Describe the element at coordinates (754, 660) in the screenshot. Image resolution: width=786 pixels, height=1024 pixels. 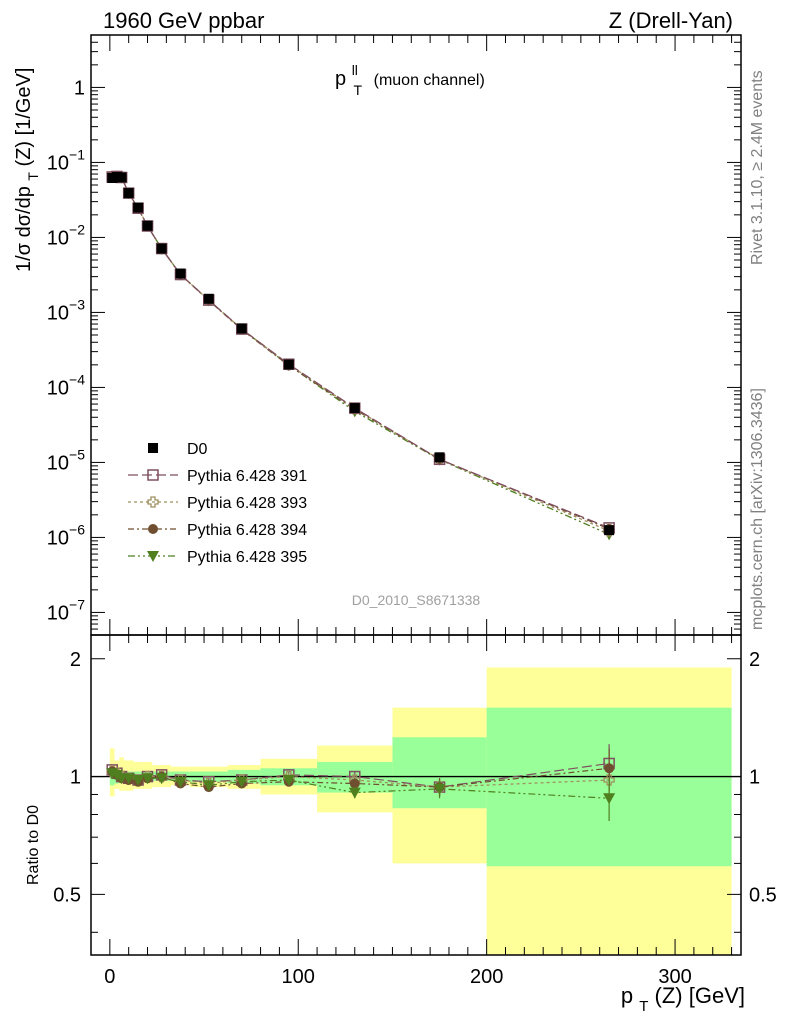
I see `ratio-y-tick-label-right: 2` at that location.